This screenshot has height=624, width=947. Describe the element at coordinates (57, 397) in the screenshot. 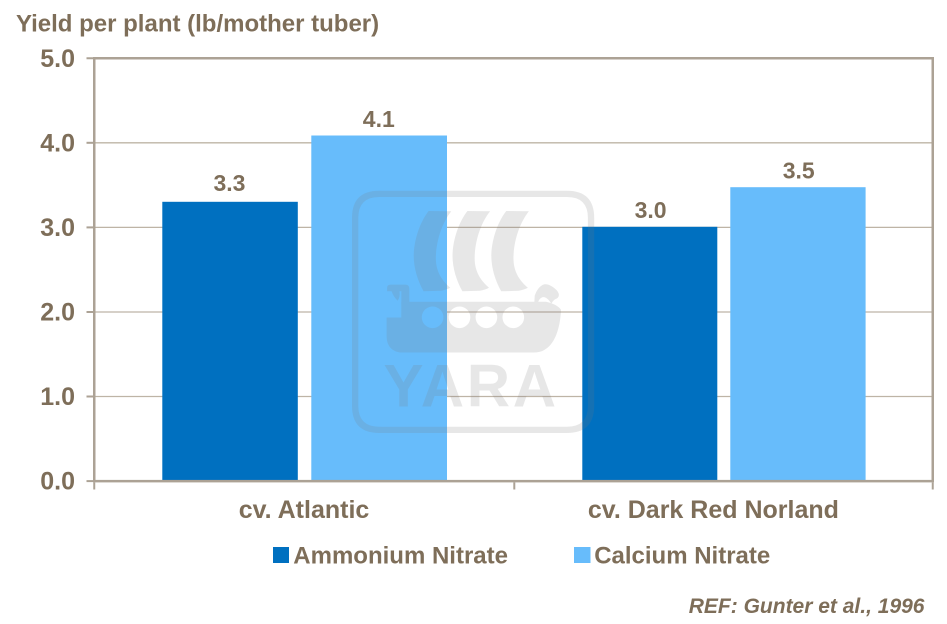

I see `svg-text: 1.0` at that location.